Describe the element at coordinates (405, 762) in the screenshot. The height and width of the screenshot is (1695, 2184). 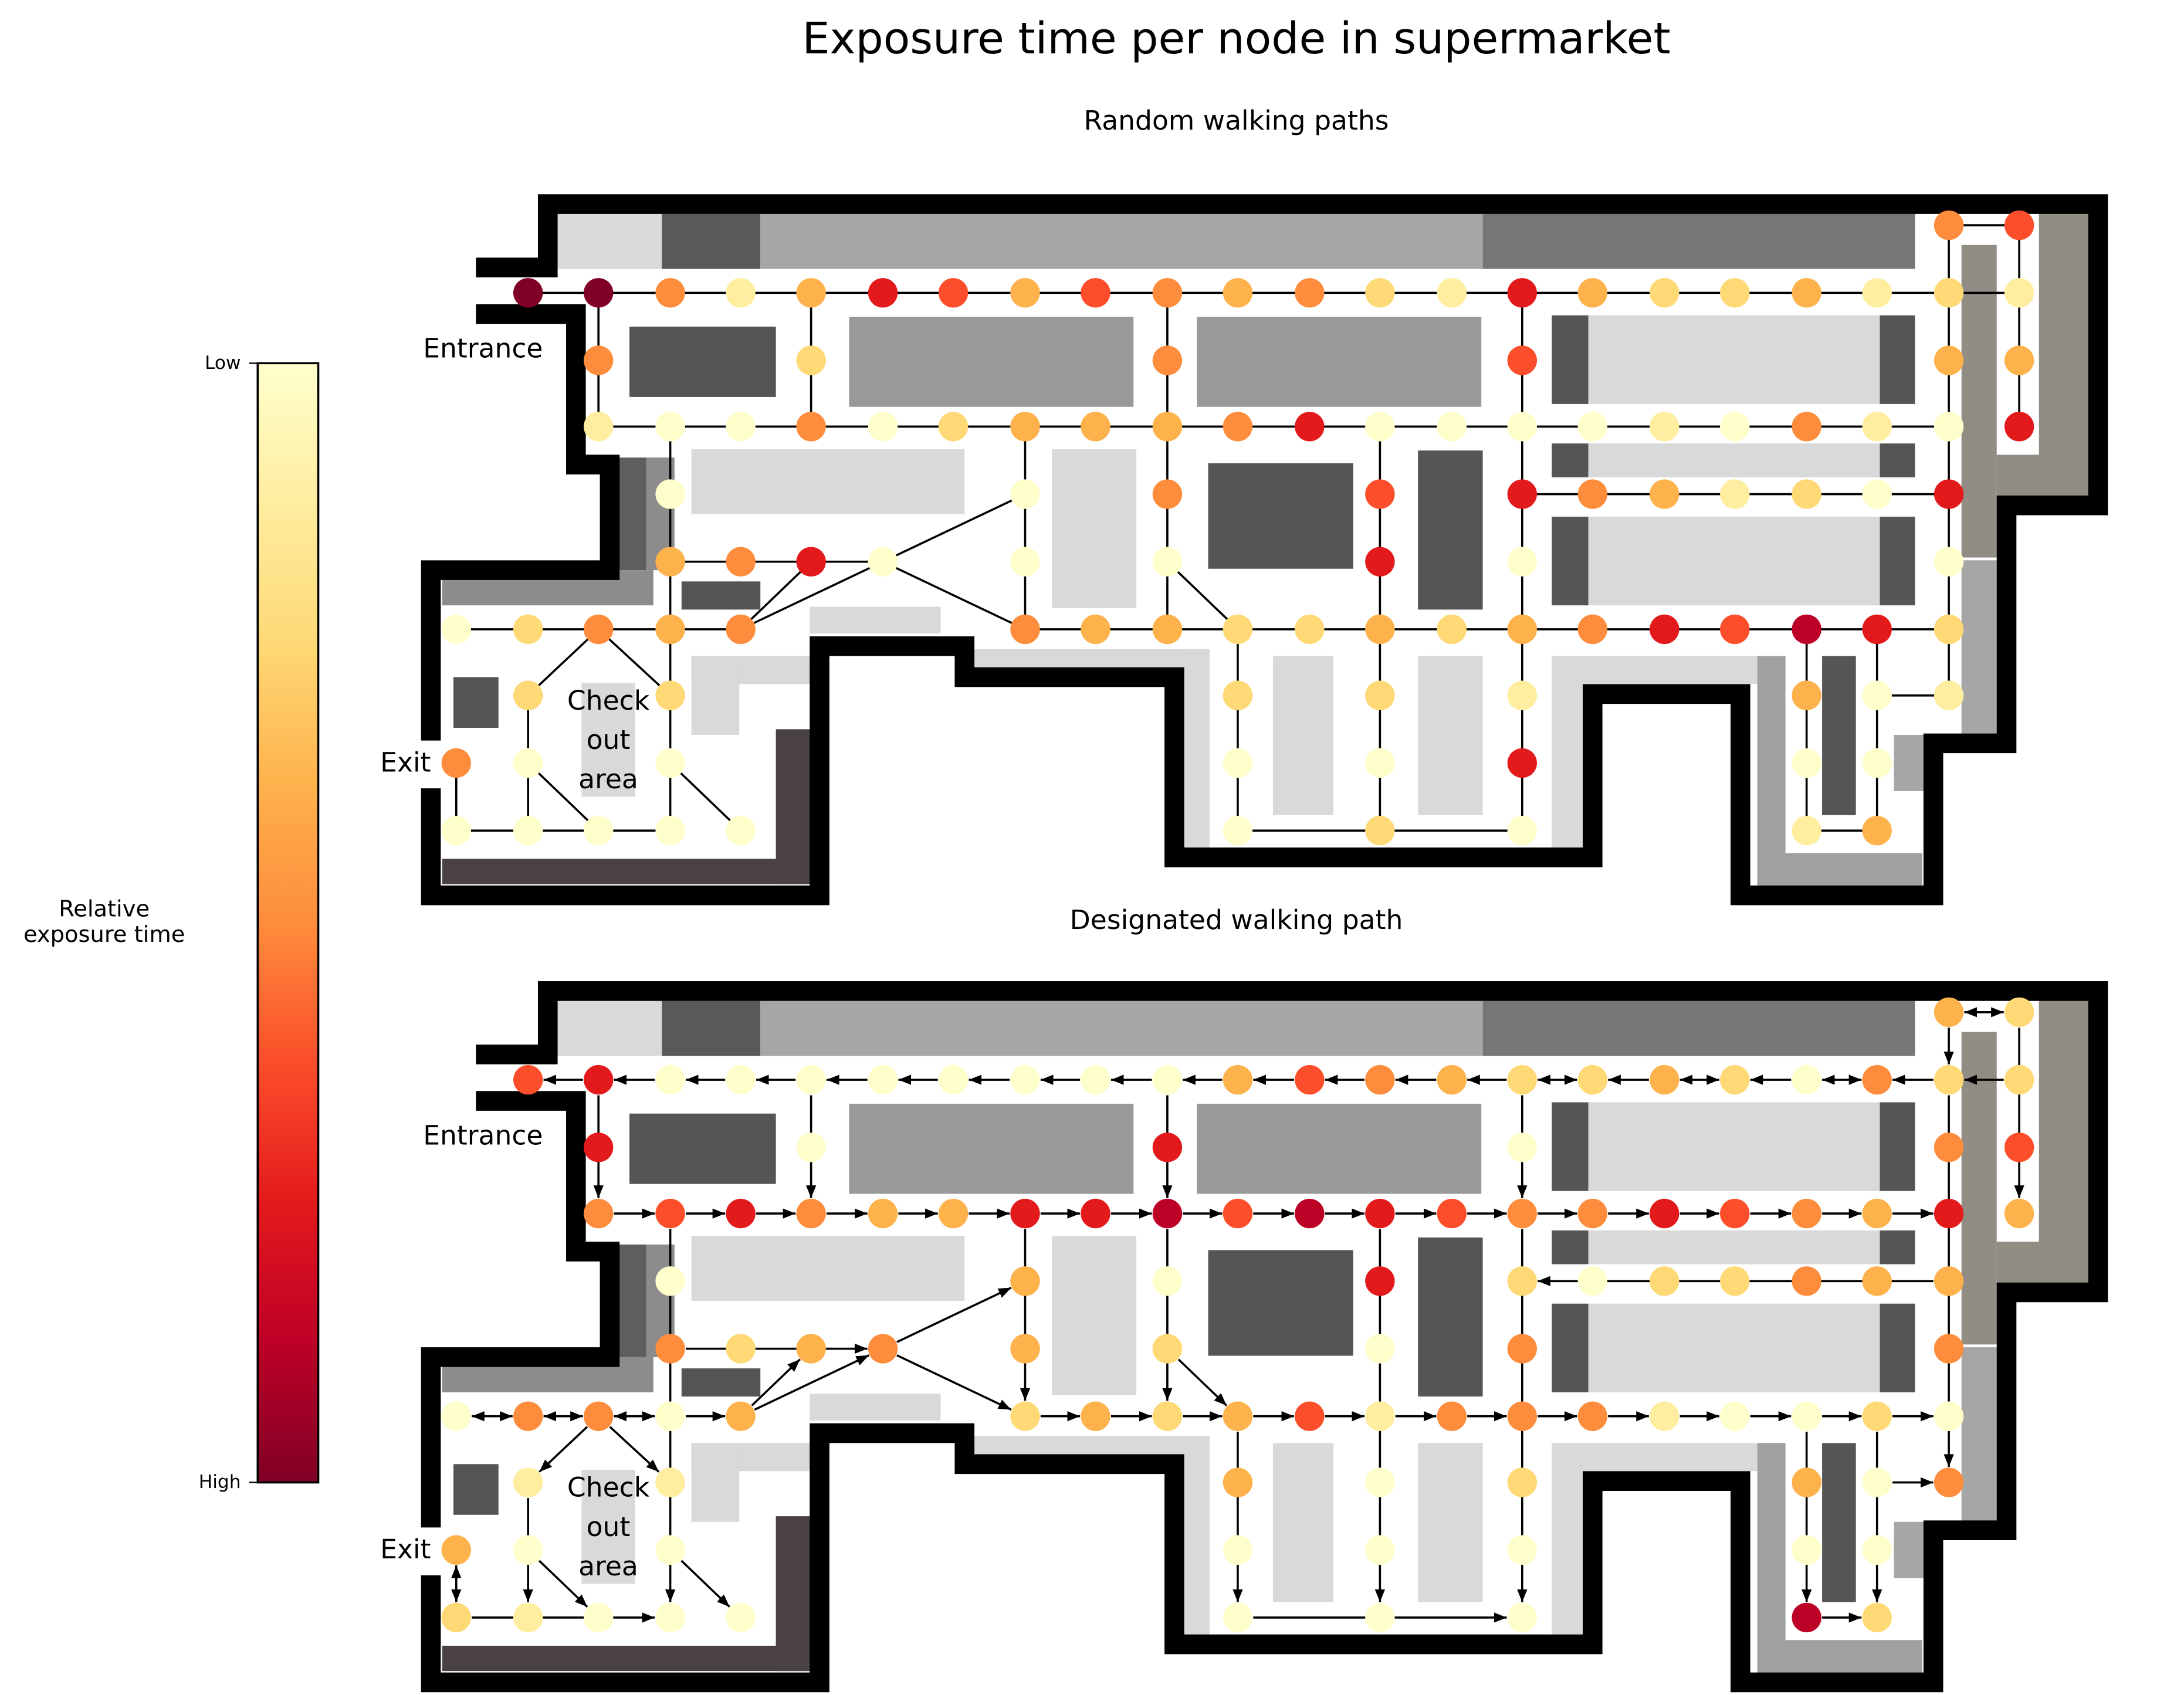
I see `exit-label: Exit` at that location.